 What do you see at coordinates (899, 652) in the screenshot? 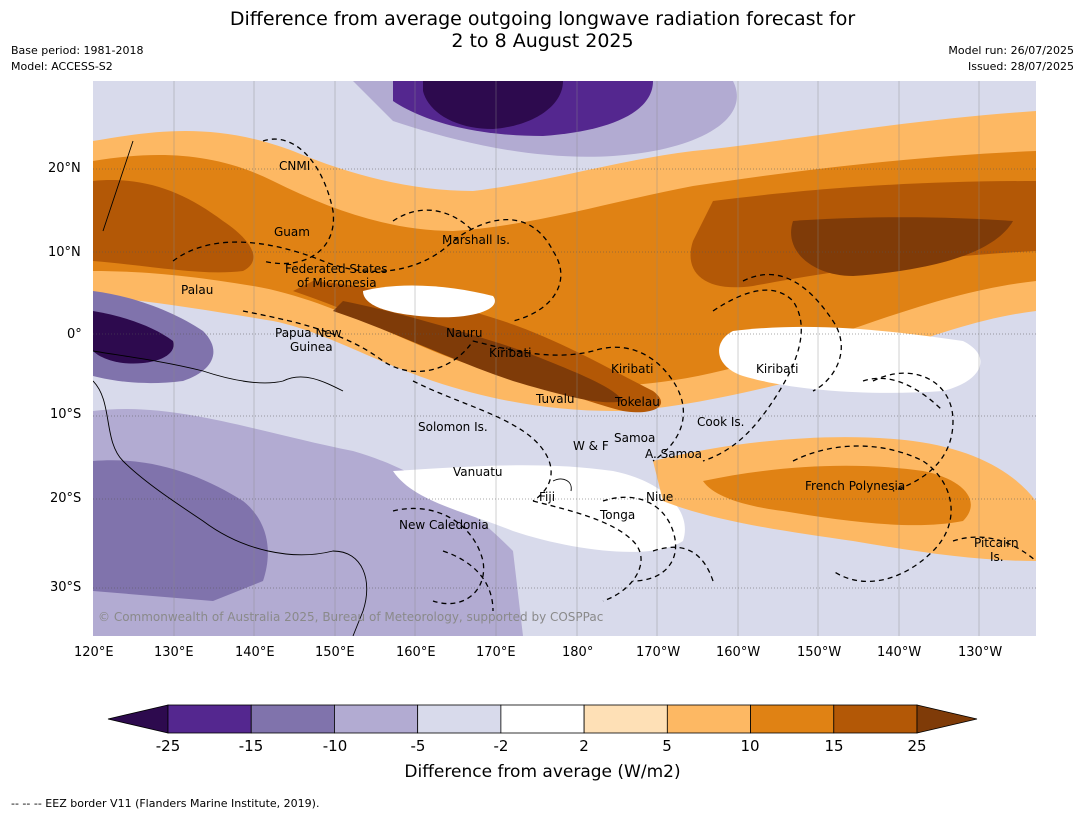
I see `lon-tick: 140°W` at bounding box center [899, 652].